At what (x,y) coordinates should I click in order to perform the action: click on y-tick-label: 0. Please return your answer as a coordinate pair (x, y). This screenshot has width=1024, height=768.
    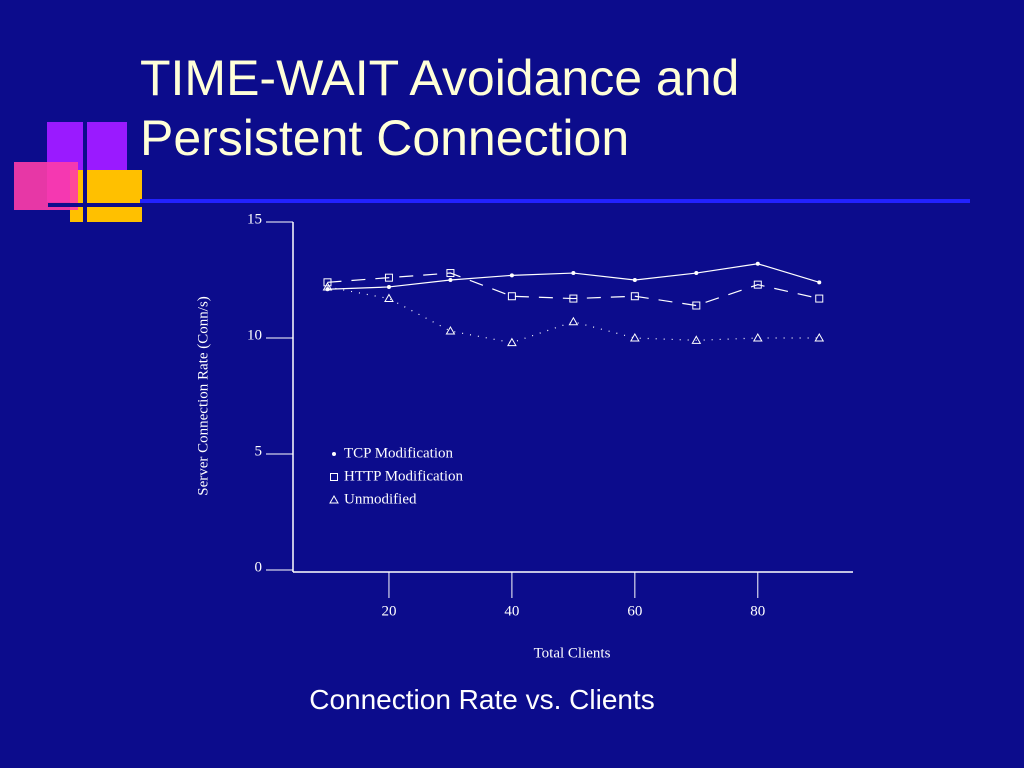
    Looking at the image, I should click on (259, 567).